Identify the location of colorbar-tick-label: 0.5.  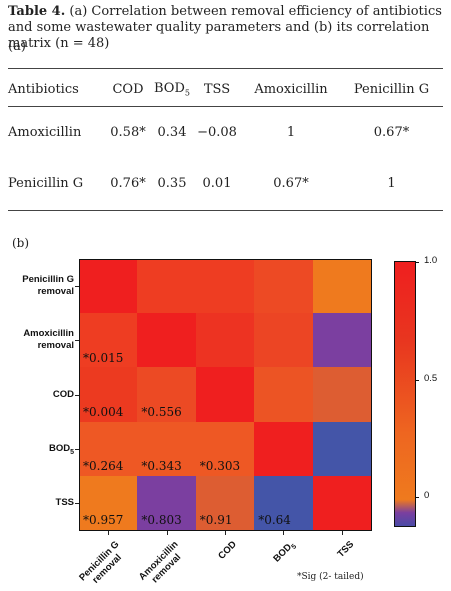
(431, 378).